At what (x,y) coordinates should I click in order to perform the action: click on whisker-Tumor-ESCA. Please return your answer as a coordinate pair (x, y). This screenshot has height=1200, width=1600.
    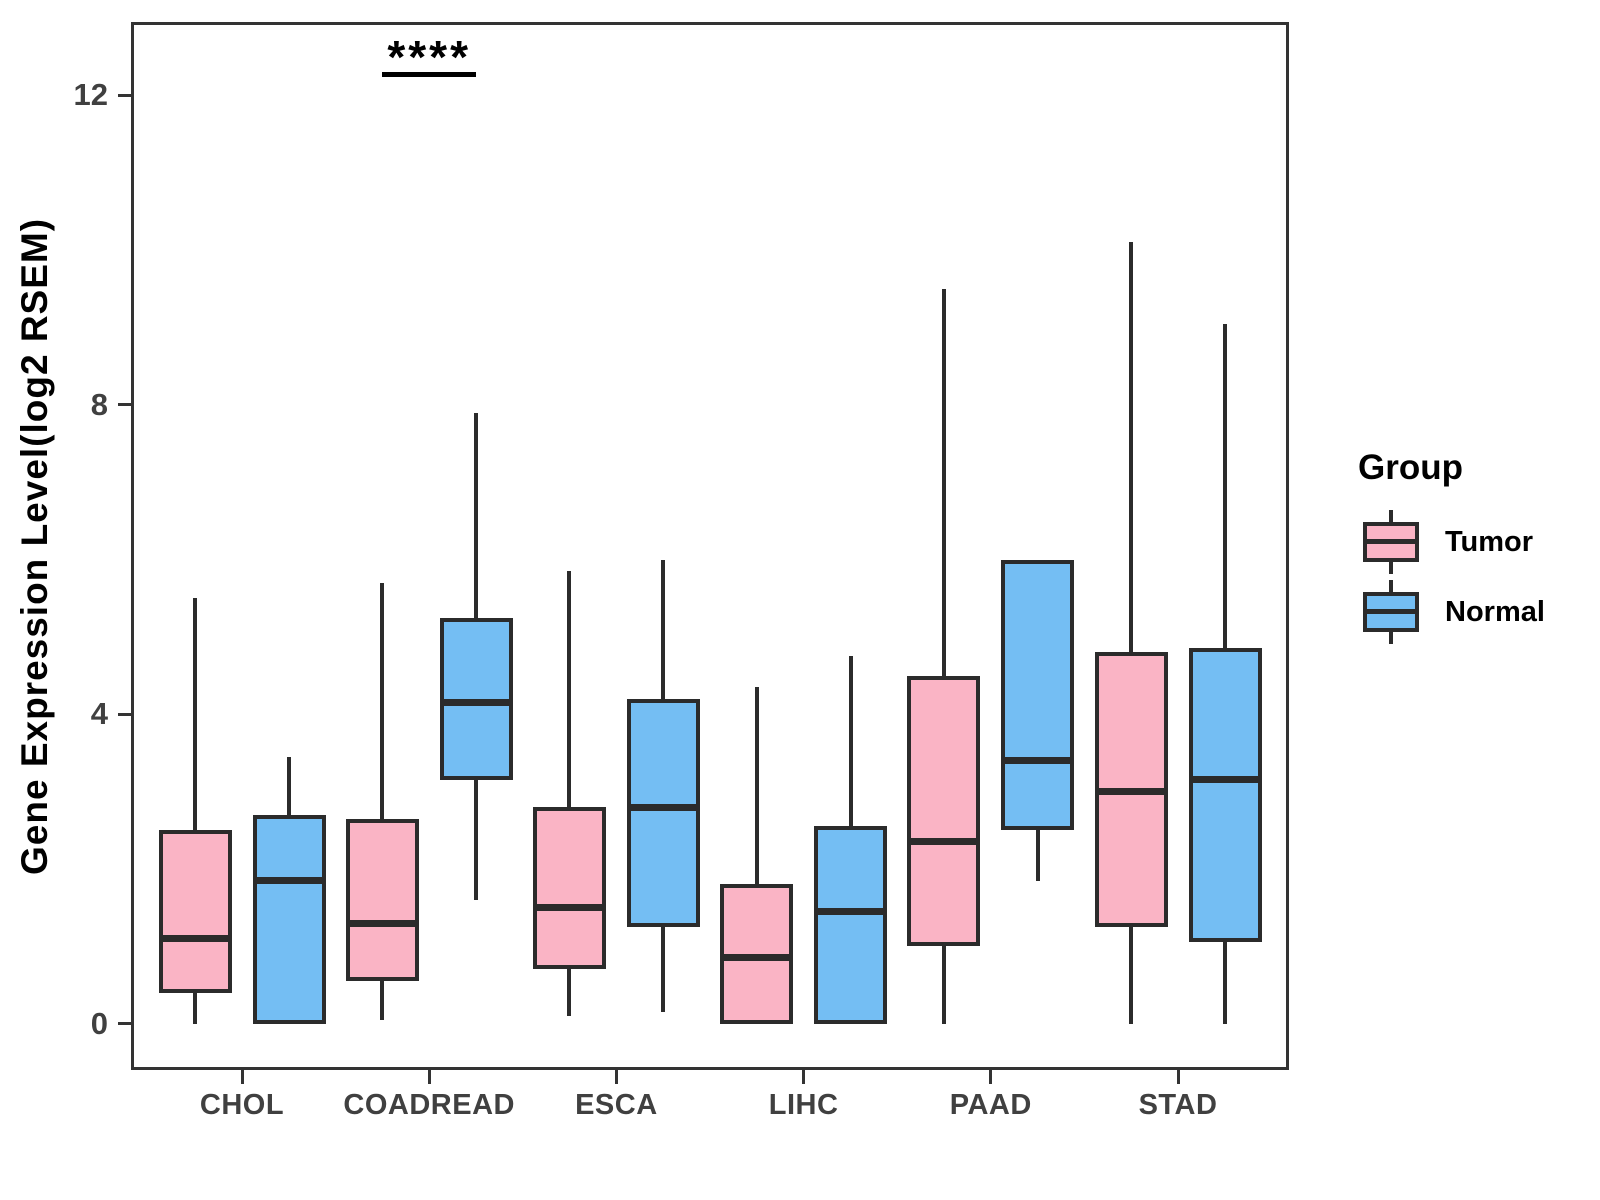
    Looking at the image, I should click on (569, 793).